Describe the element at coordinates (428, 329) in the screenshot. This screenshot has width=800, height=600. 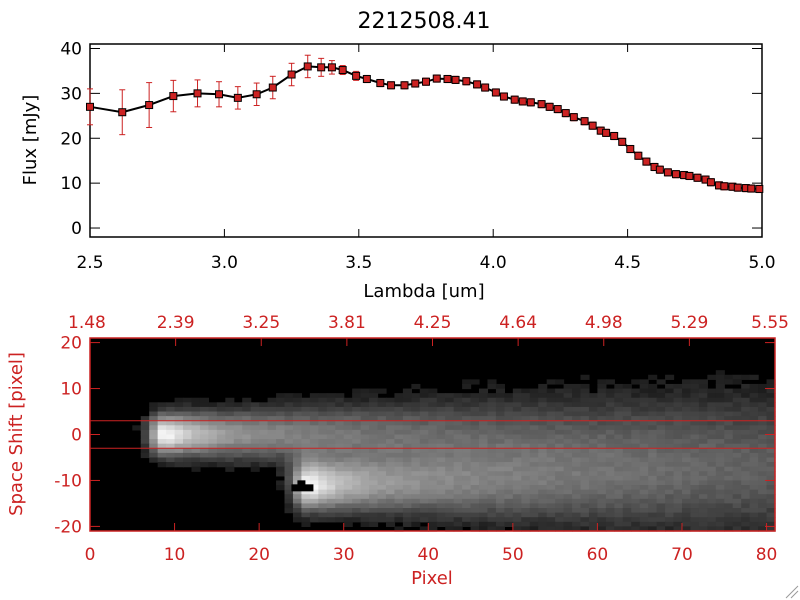
I see `image-top-wavelength-ticks: 1.48 2.39 3.25 3.81 4.25 4.64 4.98 5.29 5.55` at that location.